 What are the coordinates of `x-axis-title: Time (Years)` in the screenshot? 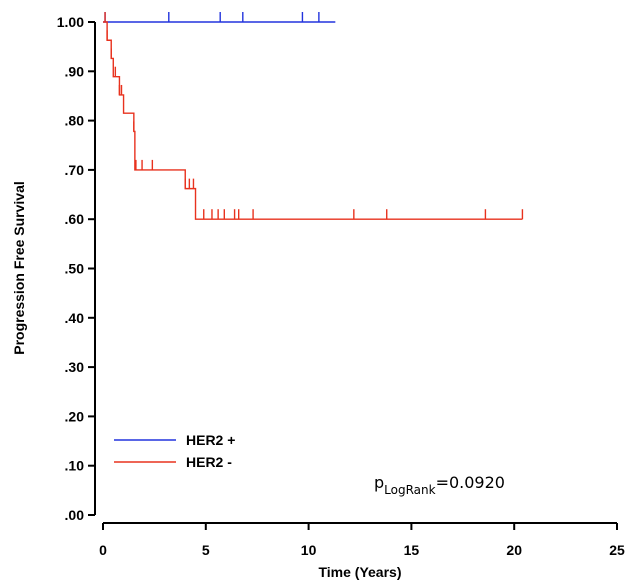 It's located at (359, 572).